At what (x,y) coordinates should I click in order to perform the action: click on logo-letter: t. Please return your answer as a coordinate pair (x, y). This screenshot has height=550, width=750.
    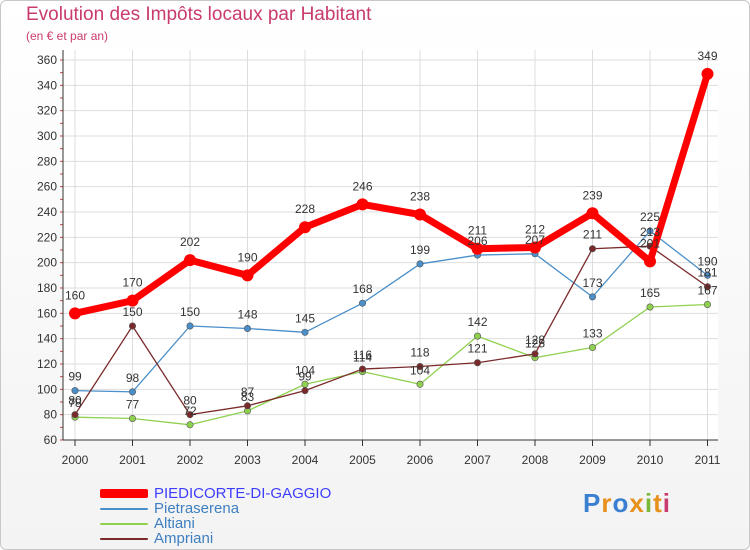
    Looking at the image, I should click on (658, 503).